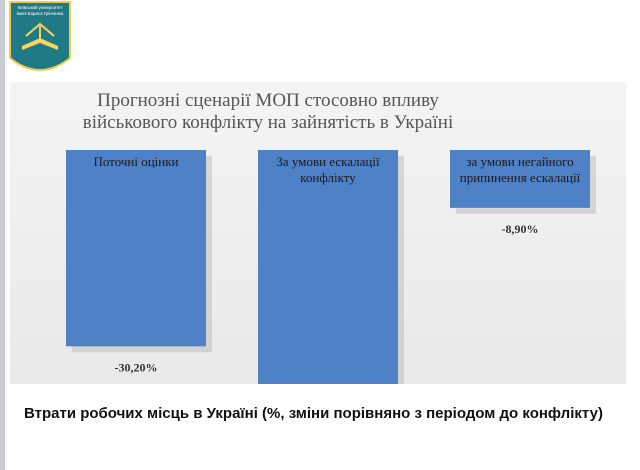  I want to click on category-label: За умови ескалації, so click(328, 161).